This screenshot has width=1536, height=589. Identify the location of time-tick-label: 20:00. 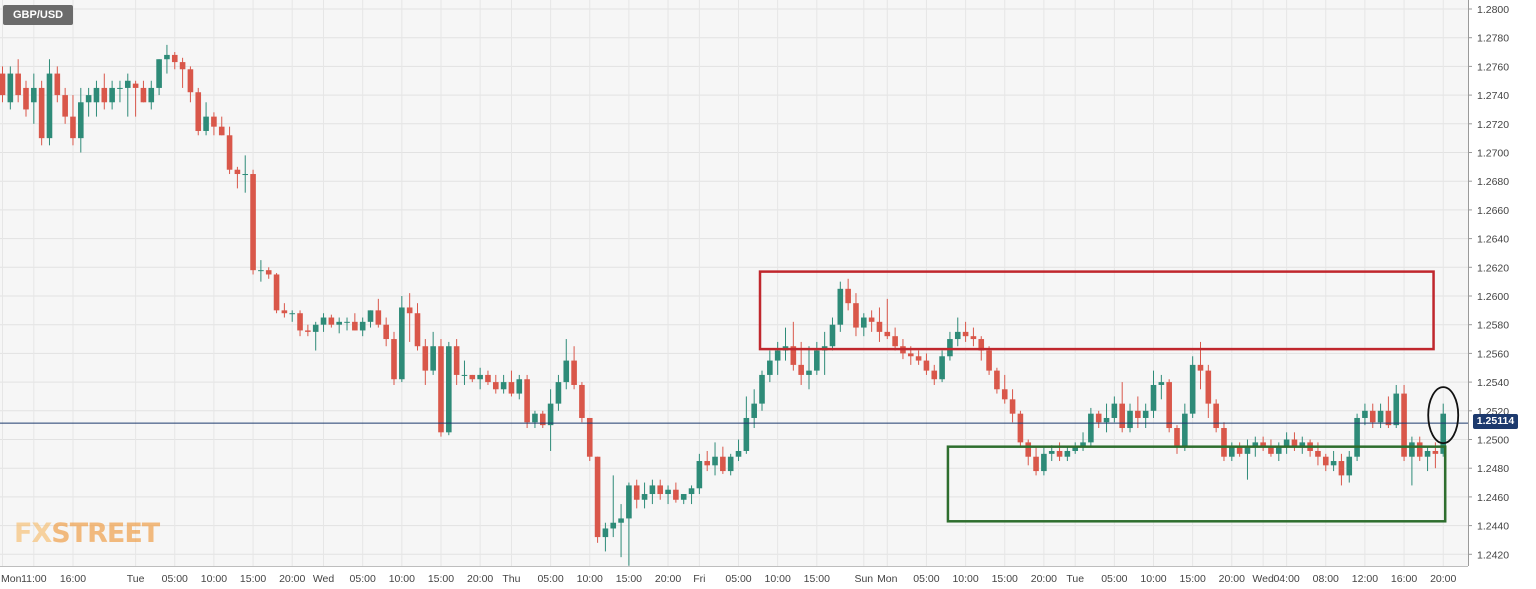
(292, 579).